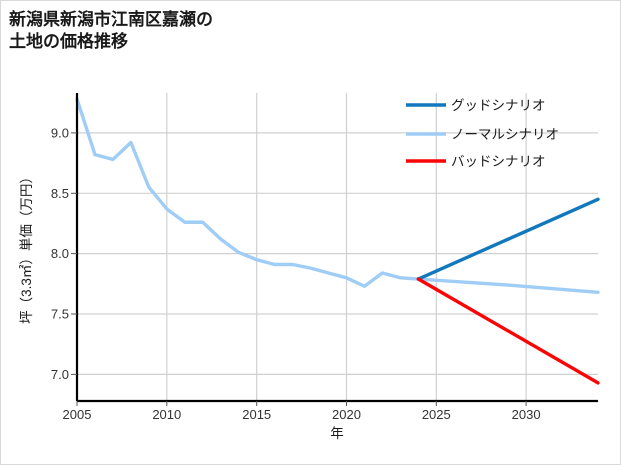  Describe the element at coordinates (505, 134) in the screenshot. I see `legend-label: ノーマルシナリオ` at that location.